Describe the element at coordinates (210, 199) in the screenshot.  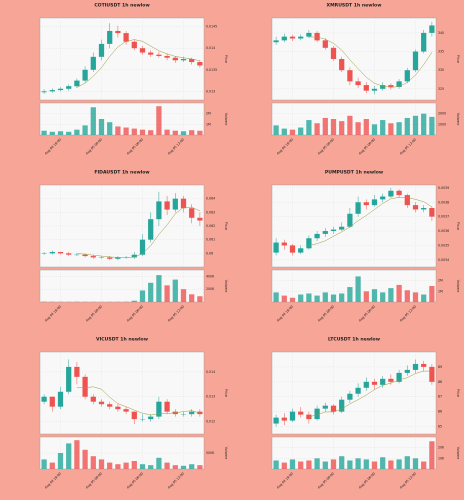
I see `y-tick-label: 0.064` at that location.